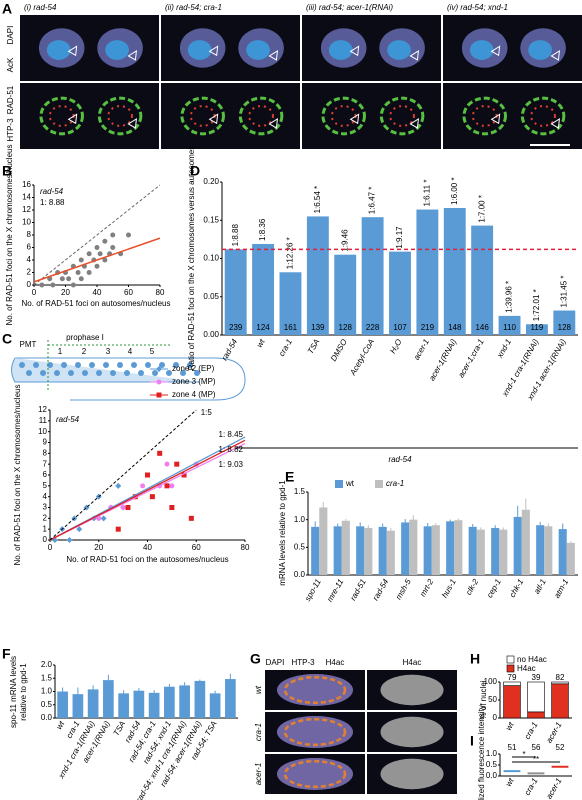  I want to click on ratio-label: 1:72.01 *, so click(536, 305).